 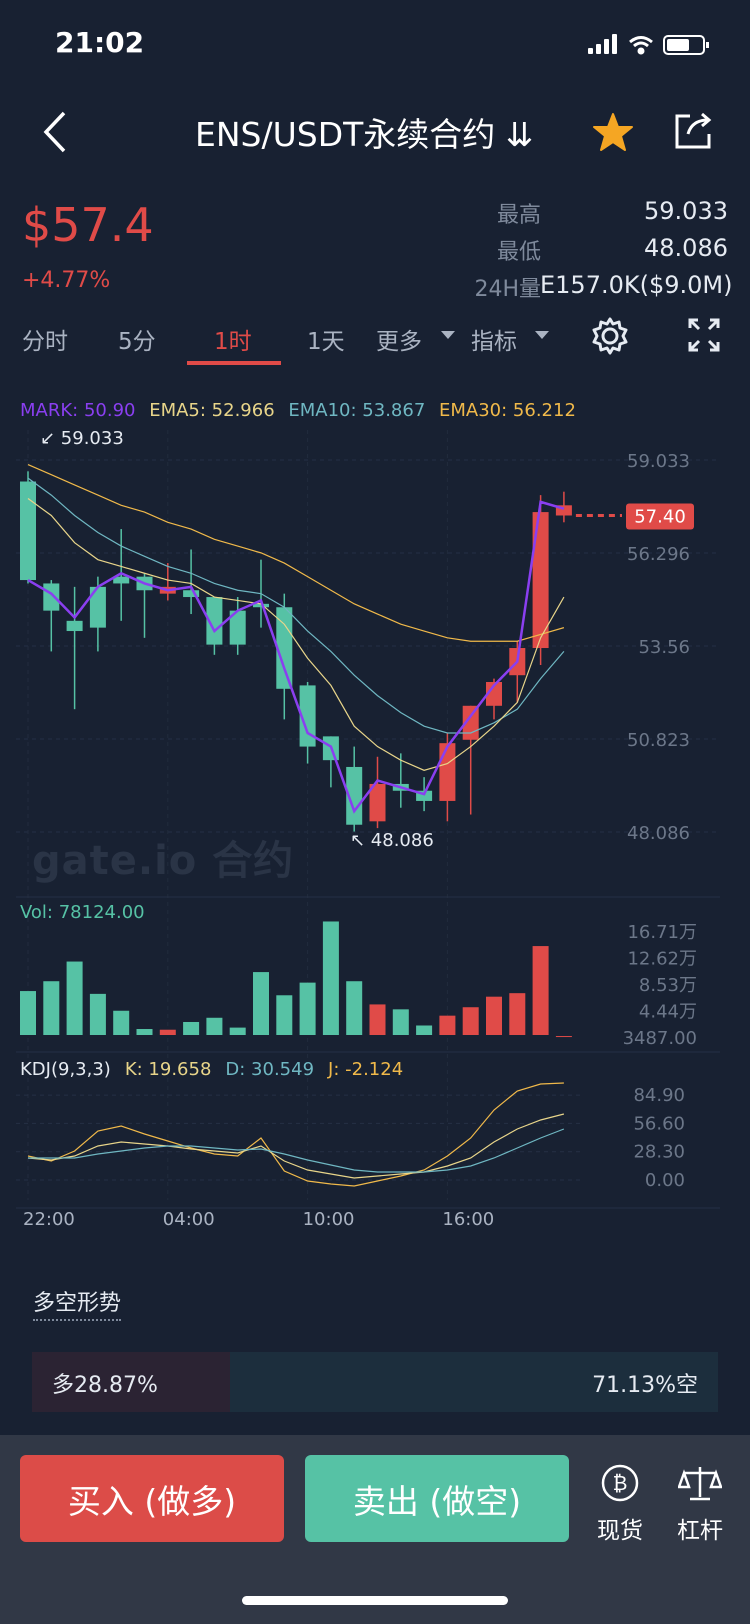 I want to click on fullscreen-icon, so click(x=704, y=335).